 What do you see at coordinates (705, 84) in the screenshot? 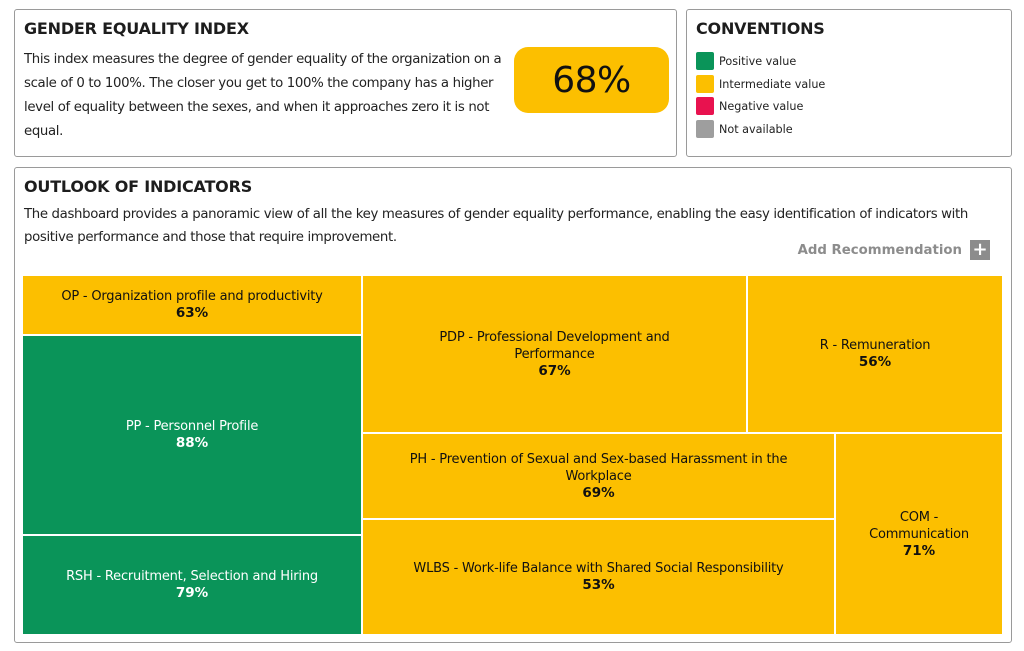
I see `intermediate-swatch` at bounding box center [705, 84].